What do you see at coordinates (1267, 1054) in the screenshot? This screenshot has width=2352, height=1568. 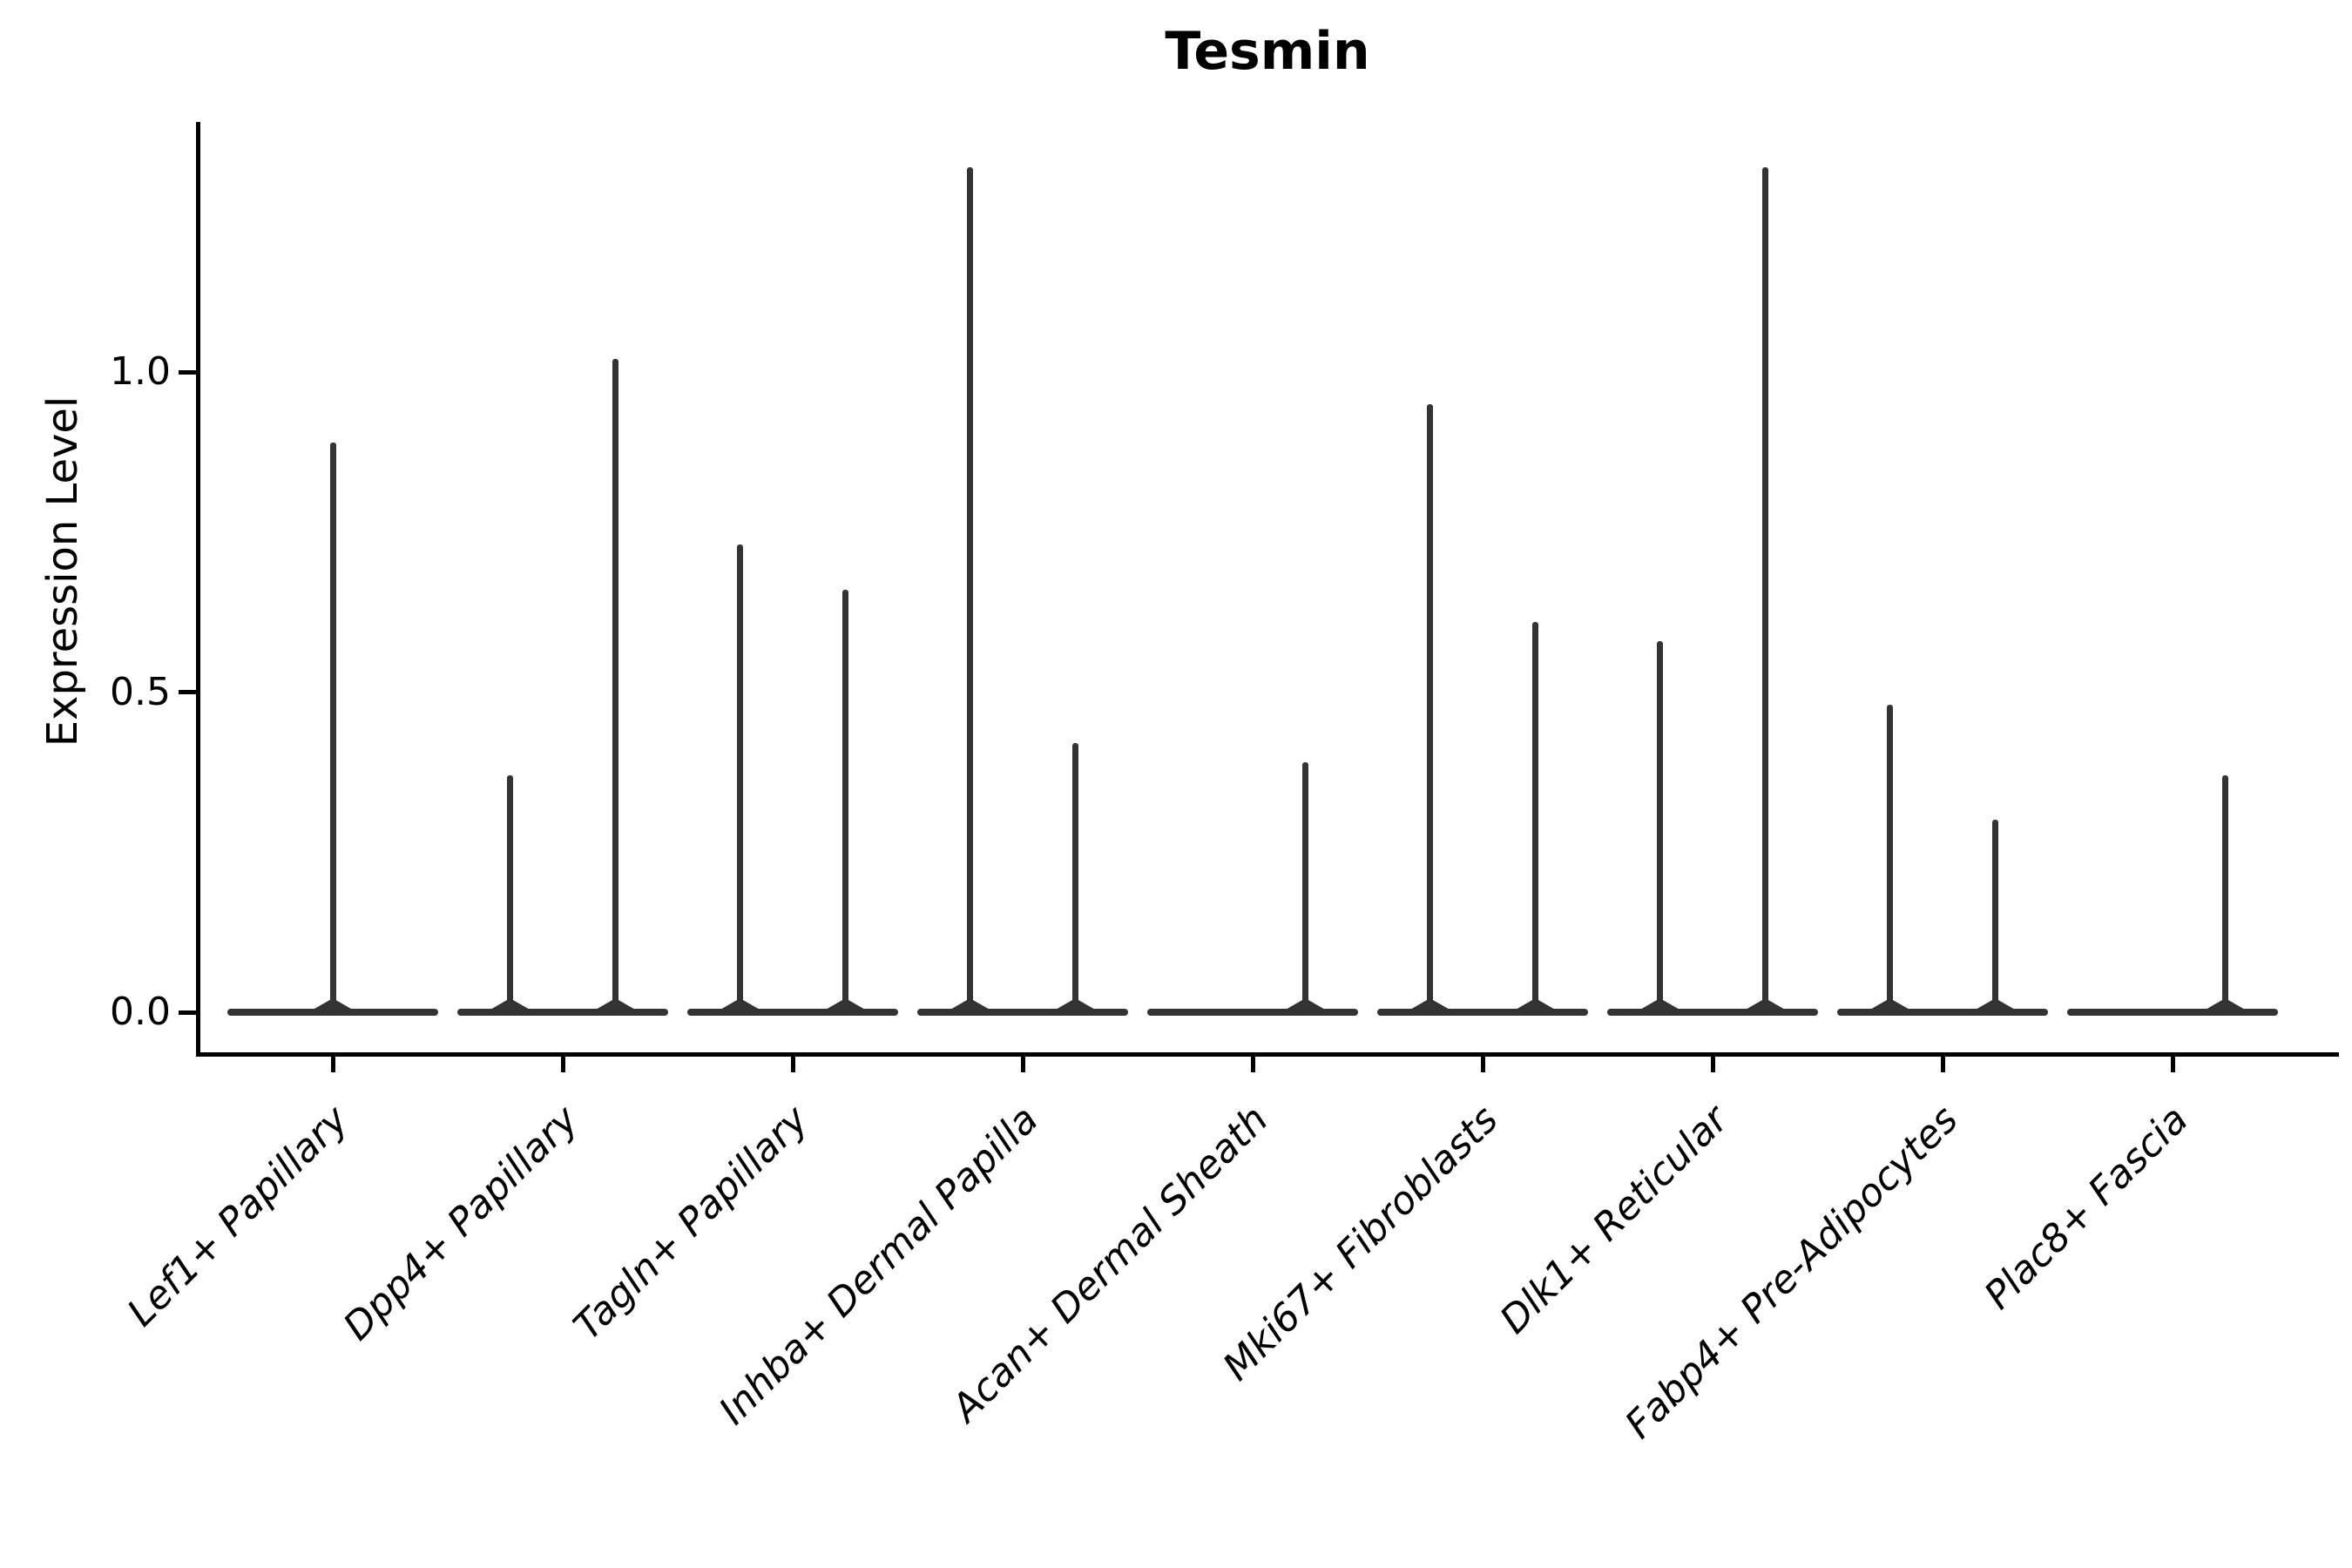 I see `x-axis-spine` at bounding box center [1267, 1054].